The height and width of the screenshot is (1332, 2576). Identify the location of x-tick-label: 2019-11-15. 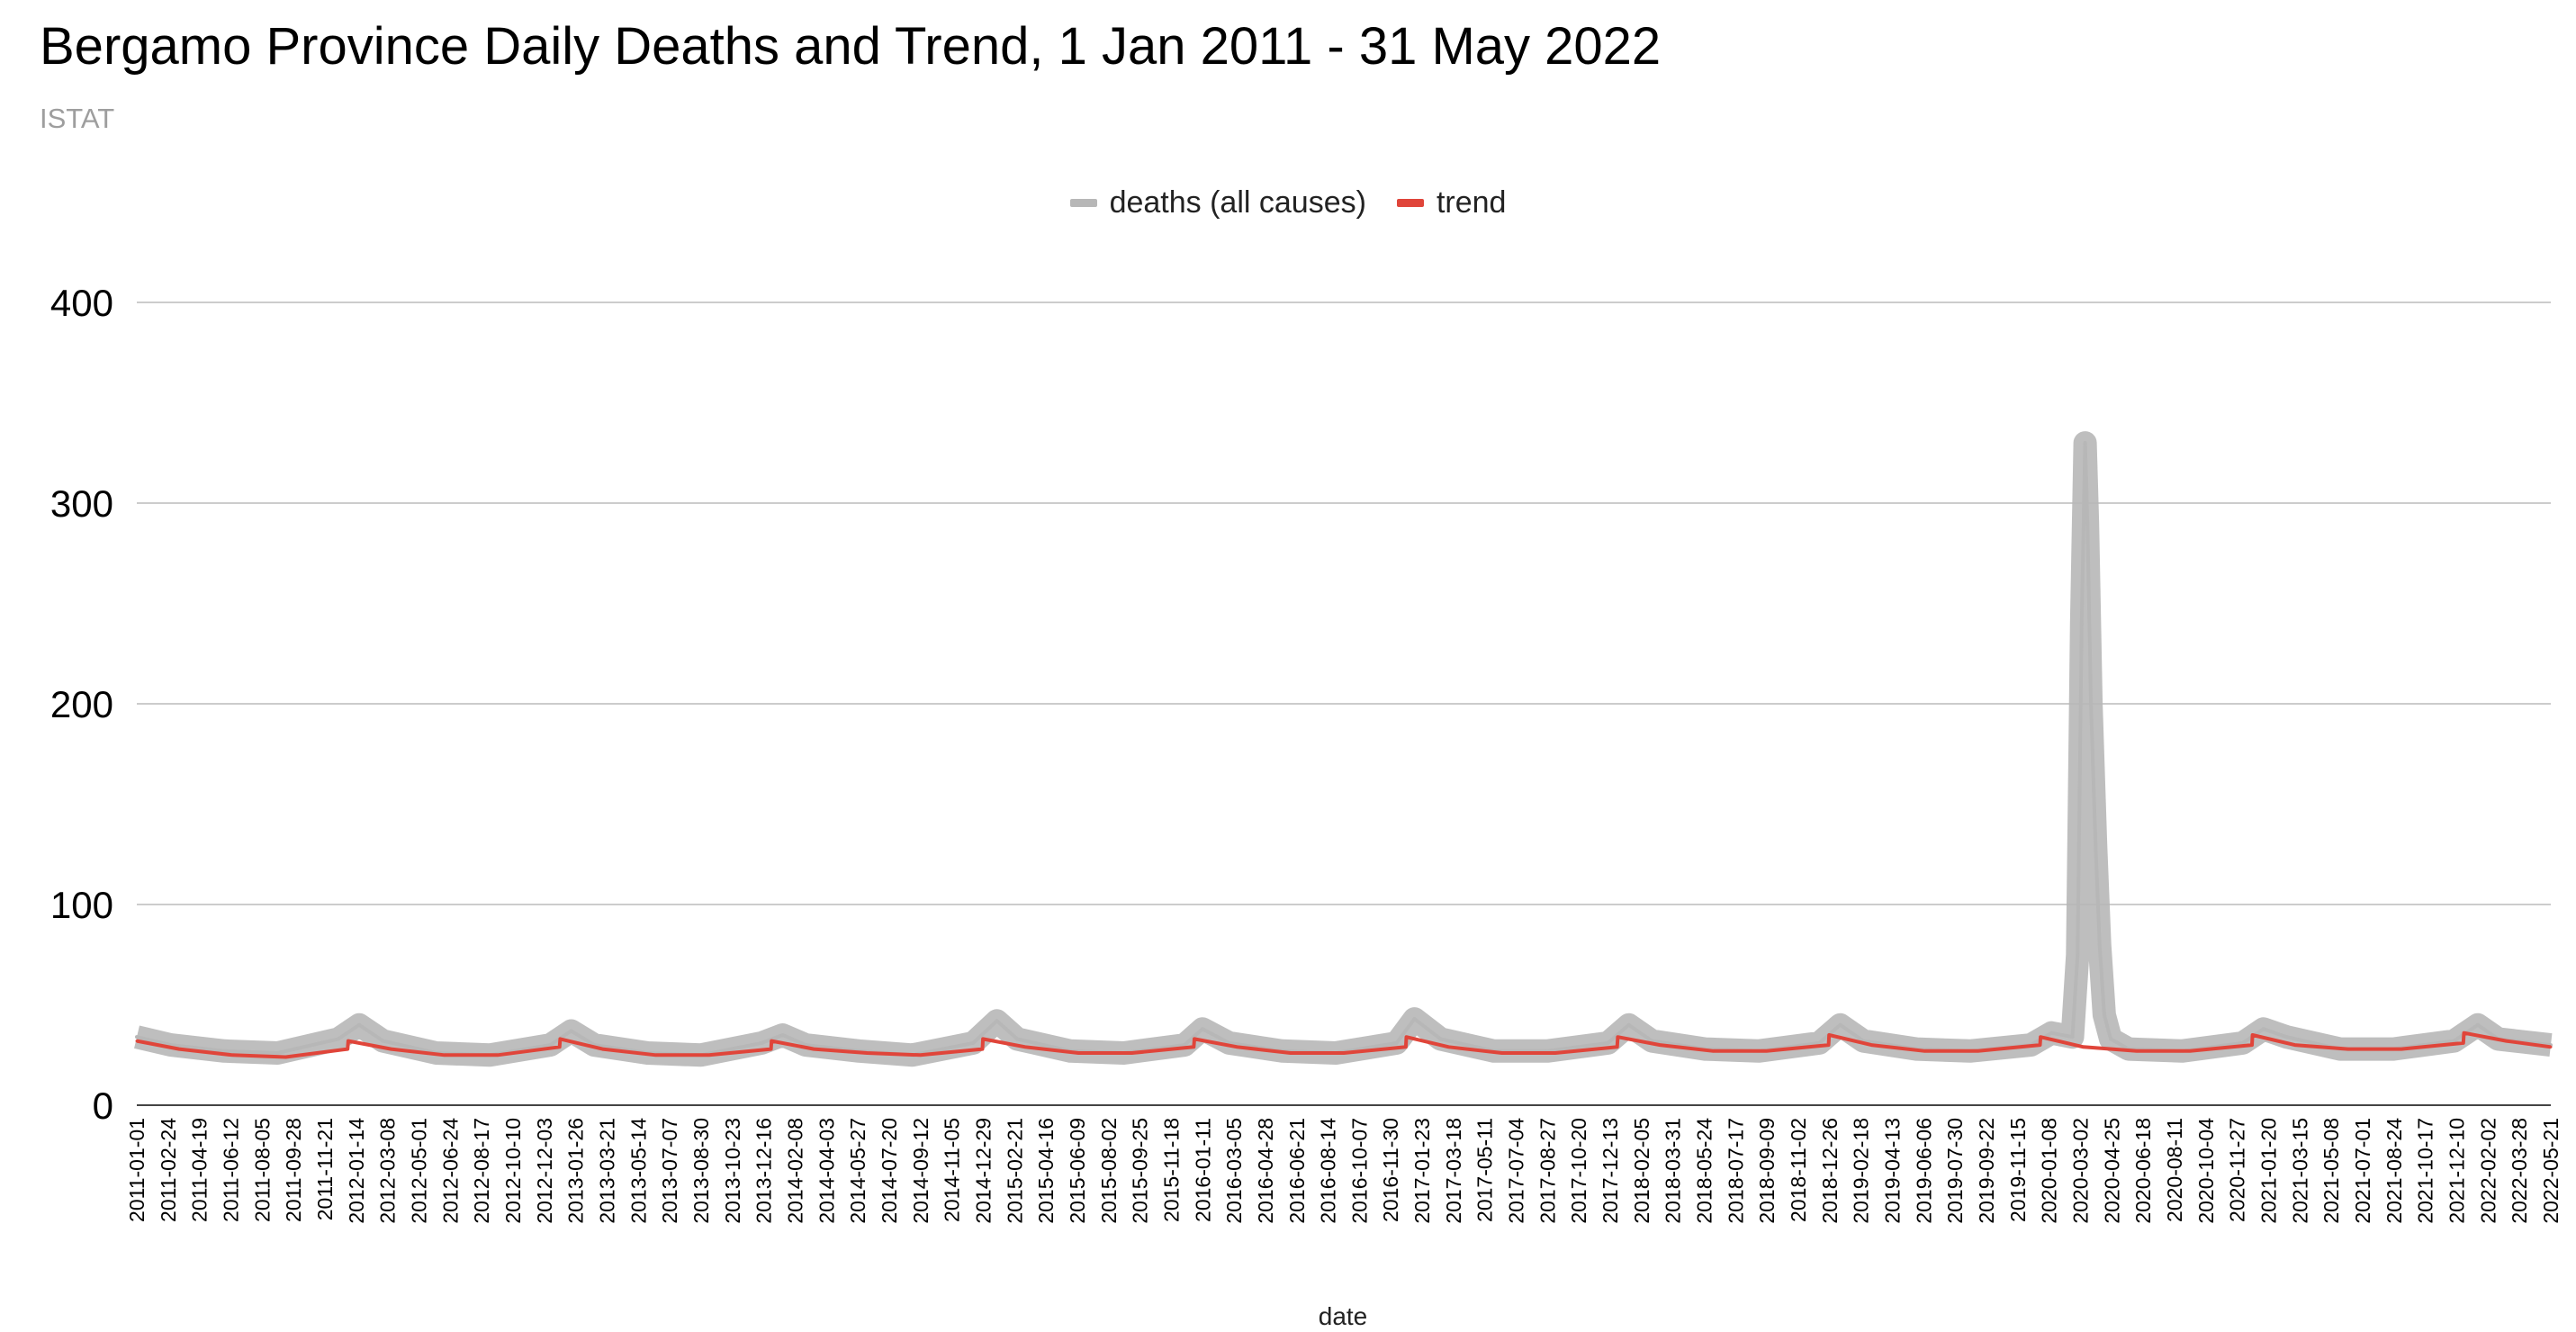
(2018, 1170).